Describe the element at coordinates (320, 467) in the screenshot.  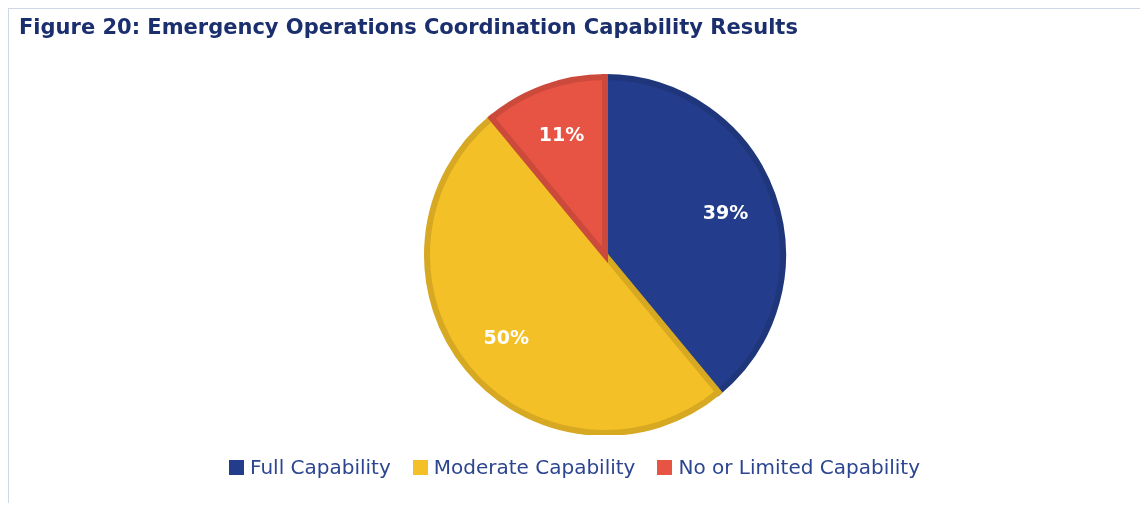
I see `legend-label: Full Capability` at that location.